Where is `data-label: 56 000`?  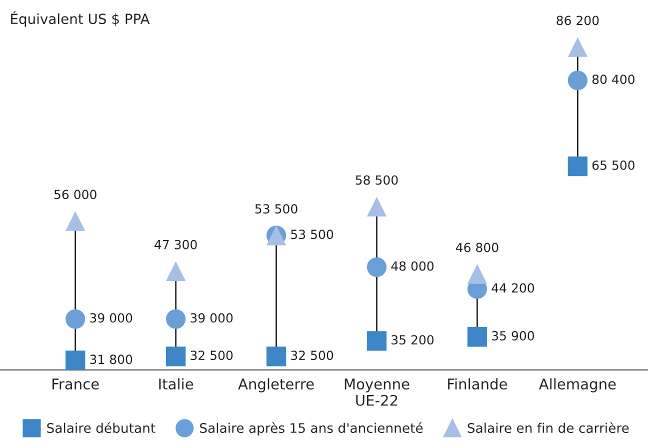 data-label: 56 000 is located at coordinates (75, 195).